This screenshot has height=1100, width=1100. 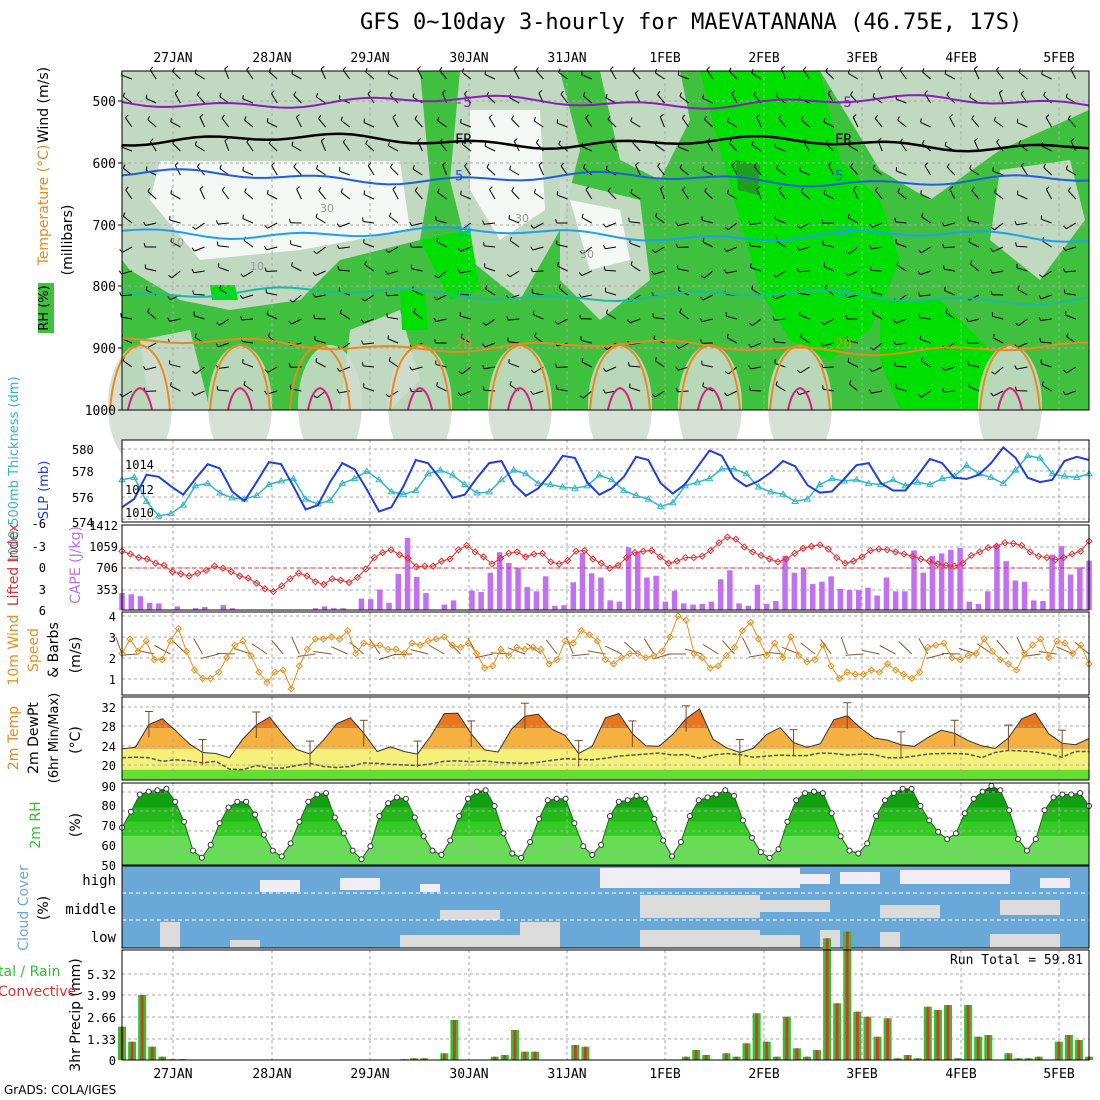 What do you see at coordinates (605, 1005) in the screenshot?
I see `precip-panel-bg` at bounding box center [605, 1005].